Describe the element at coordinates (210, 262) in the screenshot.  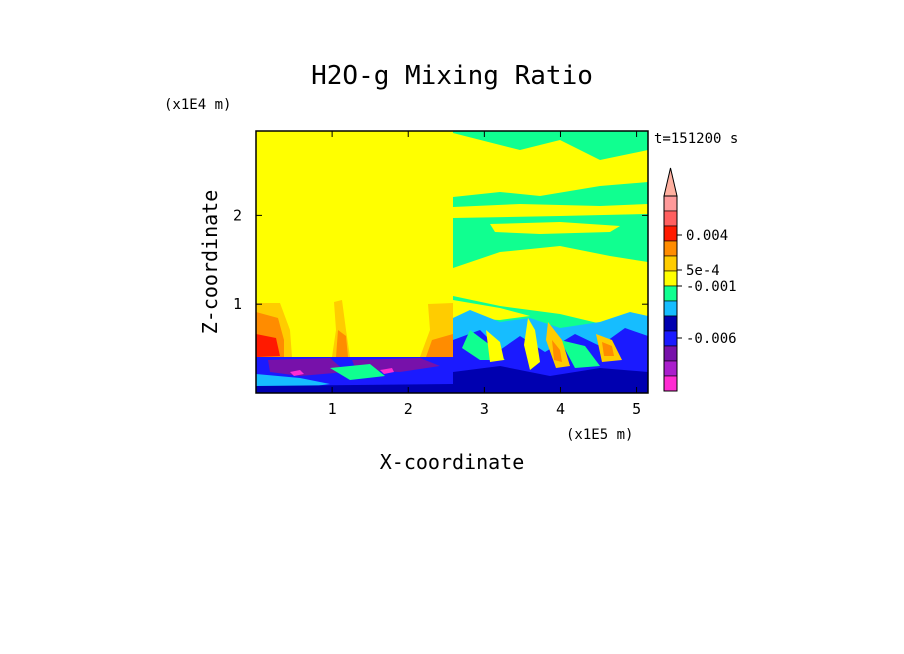
I see `y-axis-title: Z-coordinate` at that location.